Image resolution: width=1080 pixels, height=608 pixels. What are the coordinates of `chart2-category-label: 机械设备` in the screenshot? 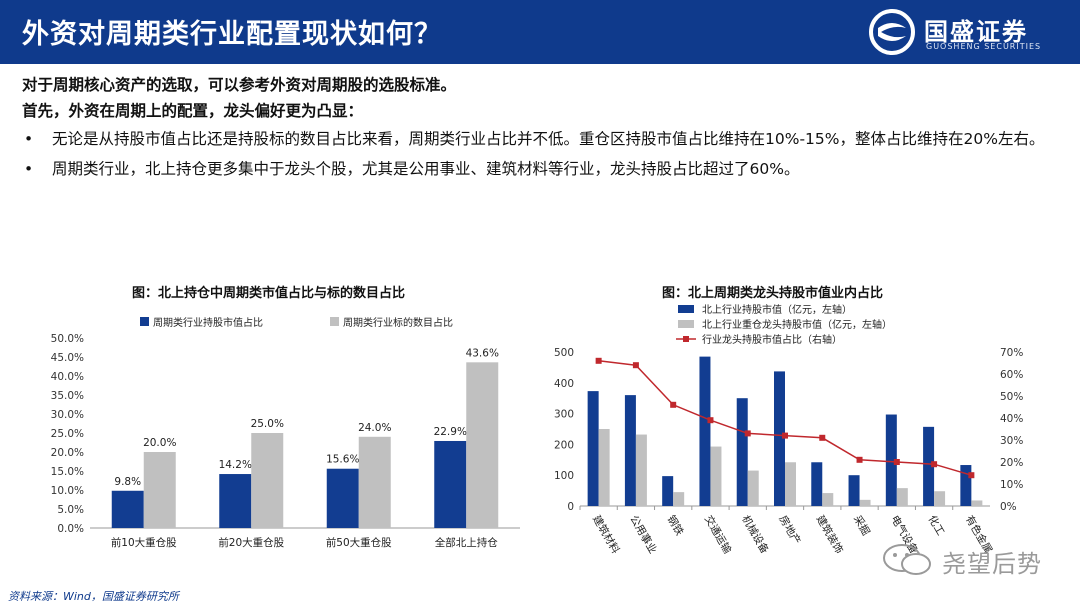 It's located at (755, 534).